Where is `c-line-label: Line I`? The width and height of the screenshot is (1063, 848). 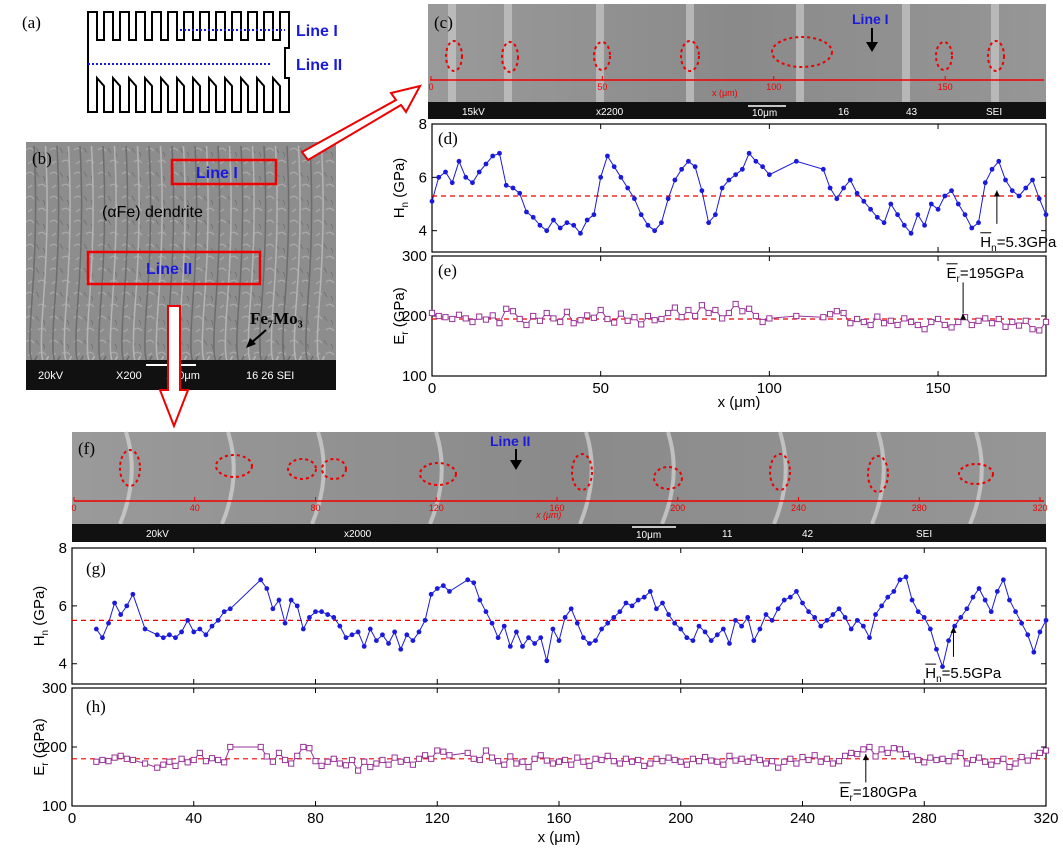 c-line-label: Line I is located at coordinates (870, 19).